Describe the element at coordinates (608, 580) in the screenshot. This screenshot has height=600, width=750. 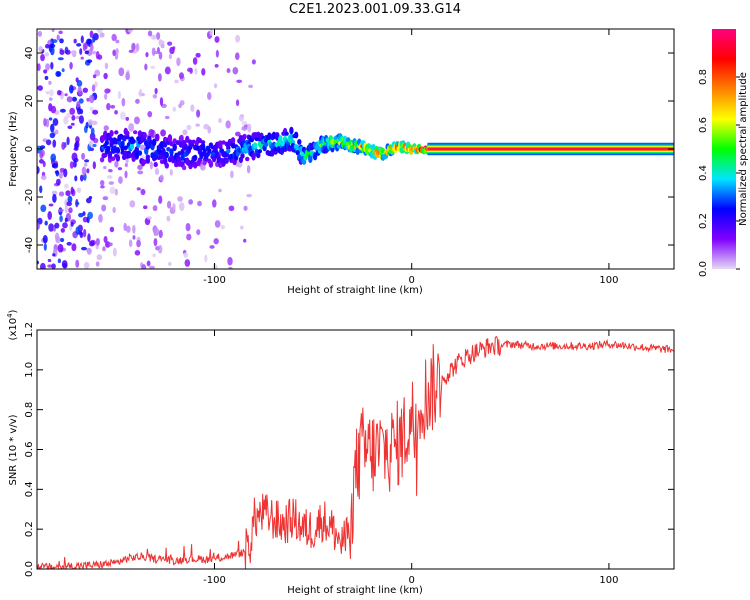
I see `snr-x-tick-label: 100` at that location.